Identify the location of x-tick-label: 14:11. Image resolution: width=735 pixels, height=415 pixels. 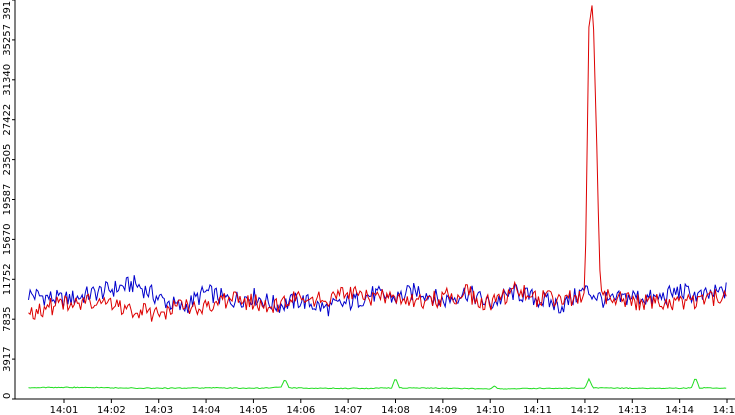
(537, 410).